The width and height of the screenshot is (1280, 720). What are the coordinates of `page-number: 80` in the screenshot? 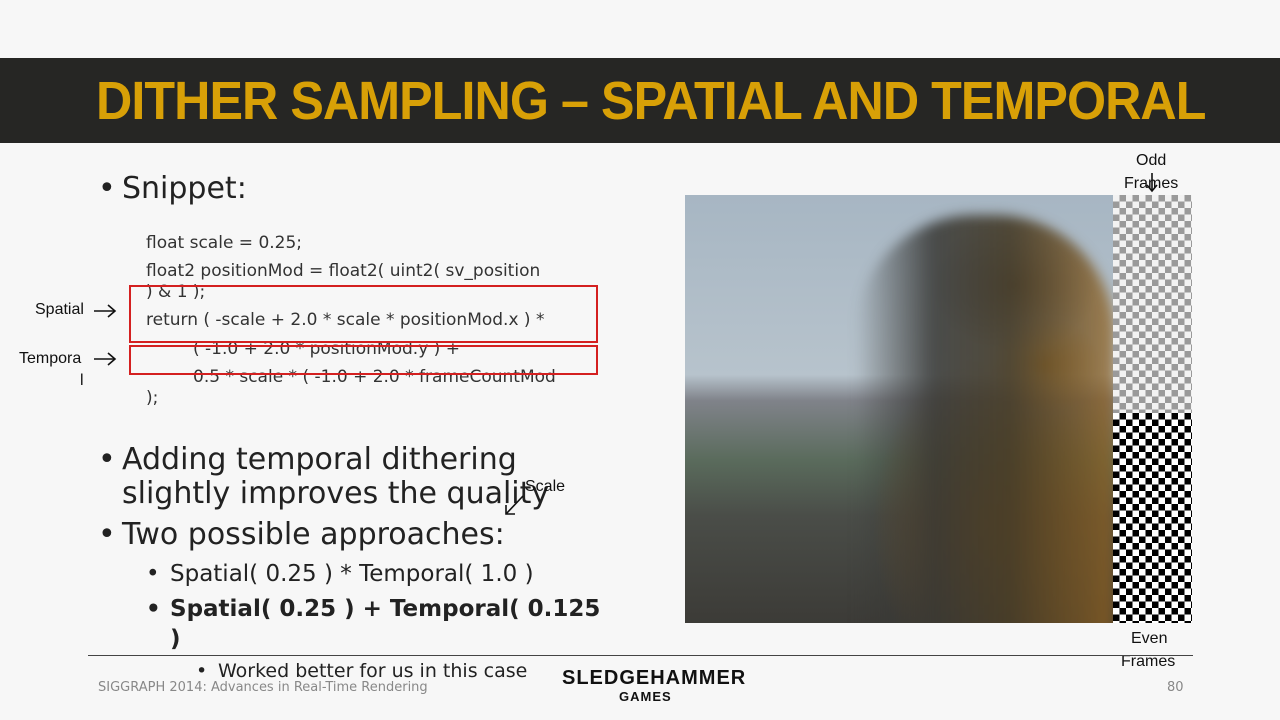 It's located at (1175, 687).